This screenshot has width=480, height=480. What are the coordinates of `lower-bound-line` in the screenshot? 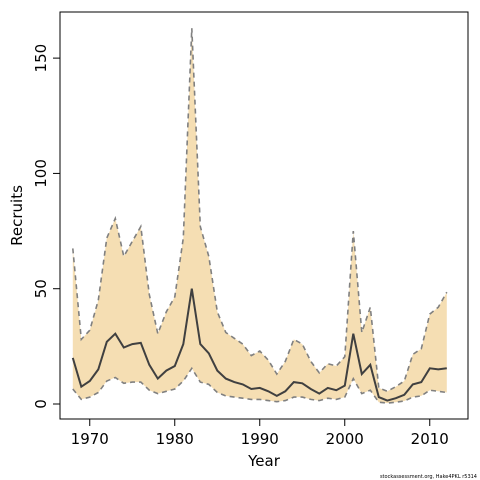 It's located at (259, 385).